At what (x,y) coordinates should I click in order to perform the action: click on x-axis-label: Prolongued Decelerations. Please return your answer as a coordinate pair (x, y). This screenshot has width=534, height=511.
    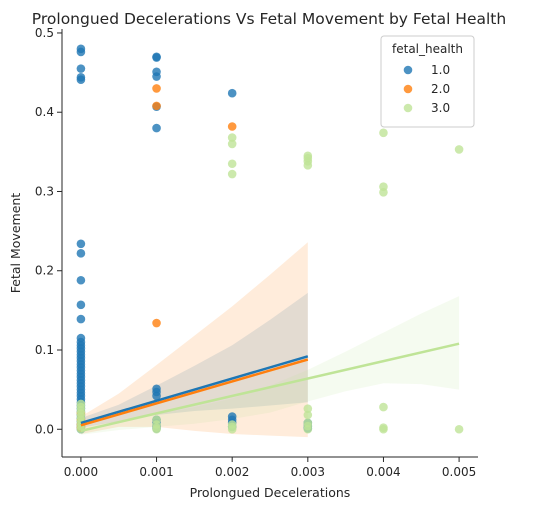
    Looking at the image, I should click on (270, 492).